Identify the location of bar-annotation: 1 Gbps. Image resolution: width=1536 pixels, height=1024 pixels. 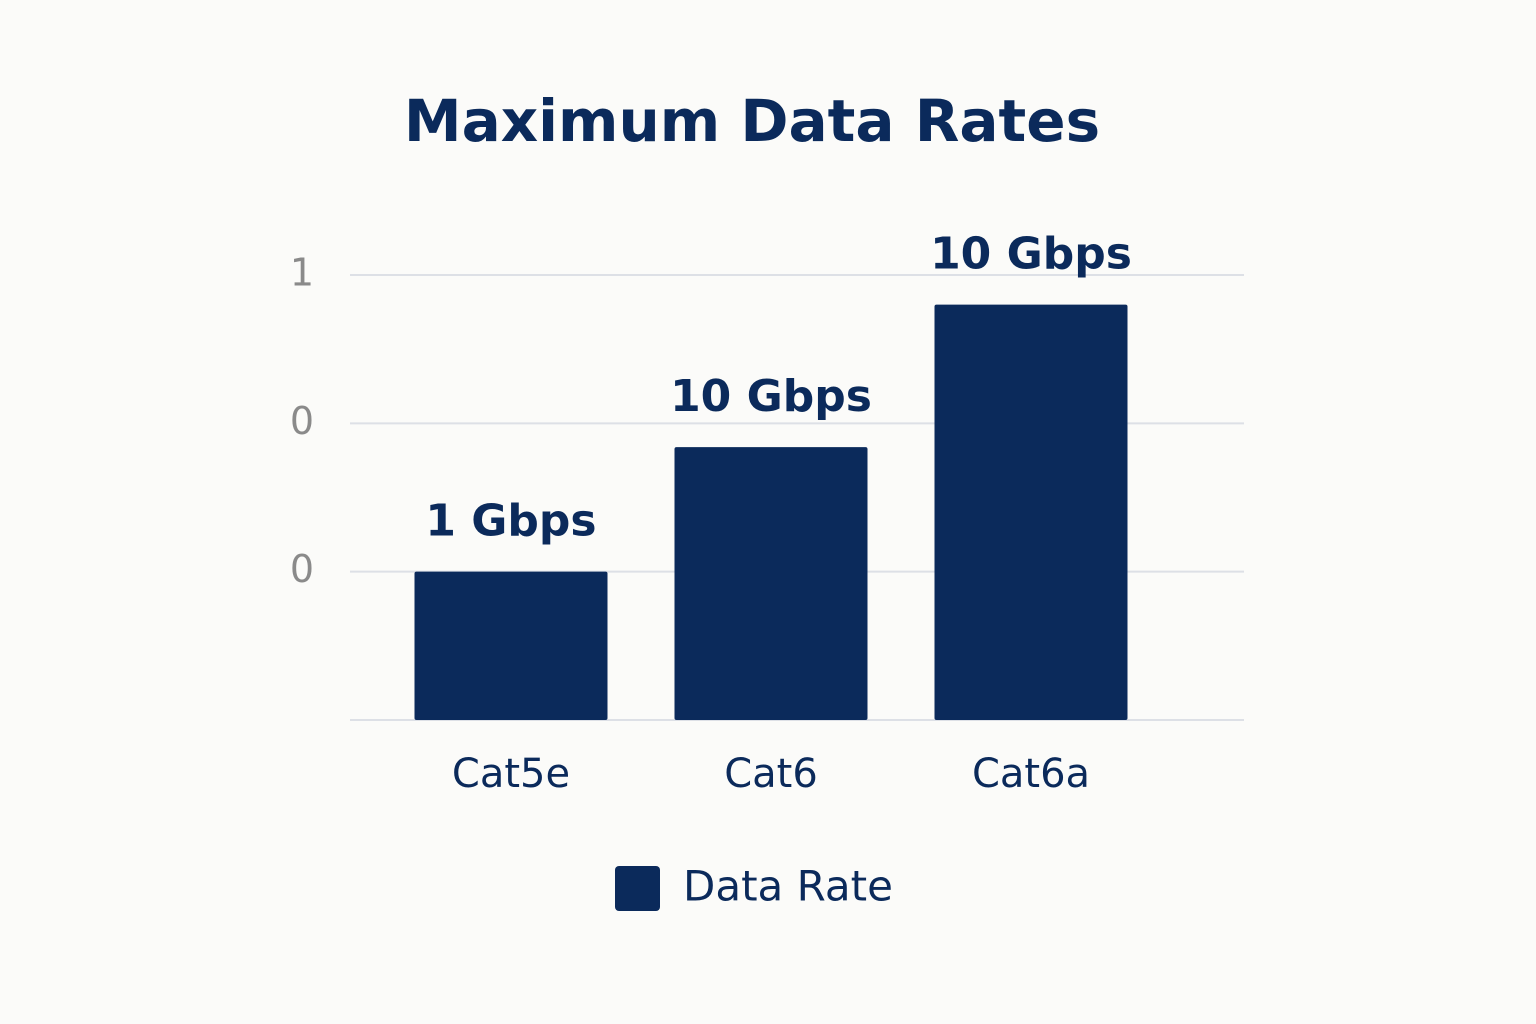
(510, 521).